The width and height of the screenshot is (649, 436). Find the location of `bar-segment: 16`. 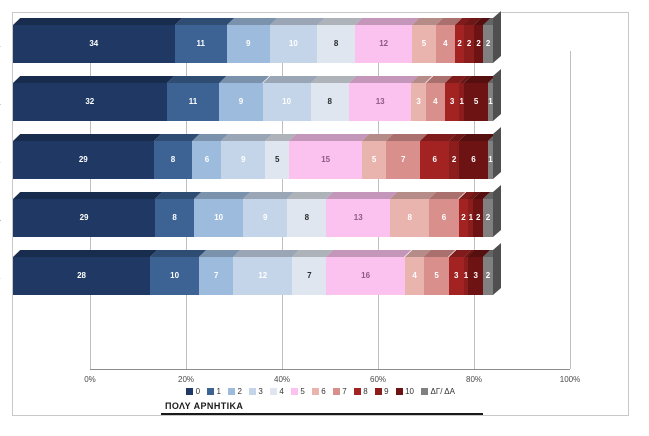

bar-segment: 16 is located at coordinates (365, 276).